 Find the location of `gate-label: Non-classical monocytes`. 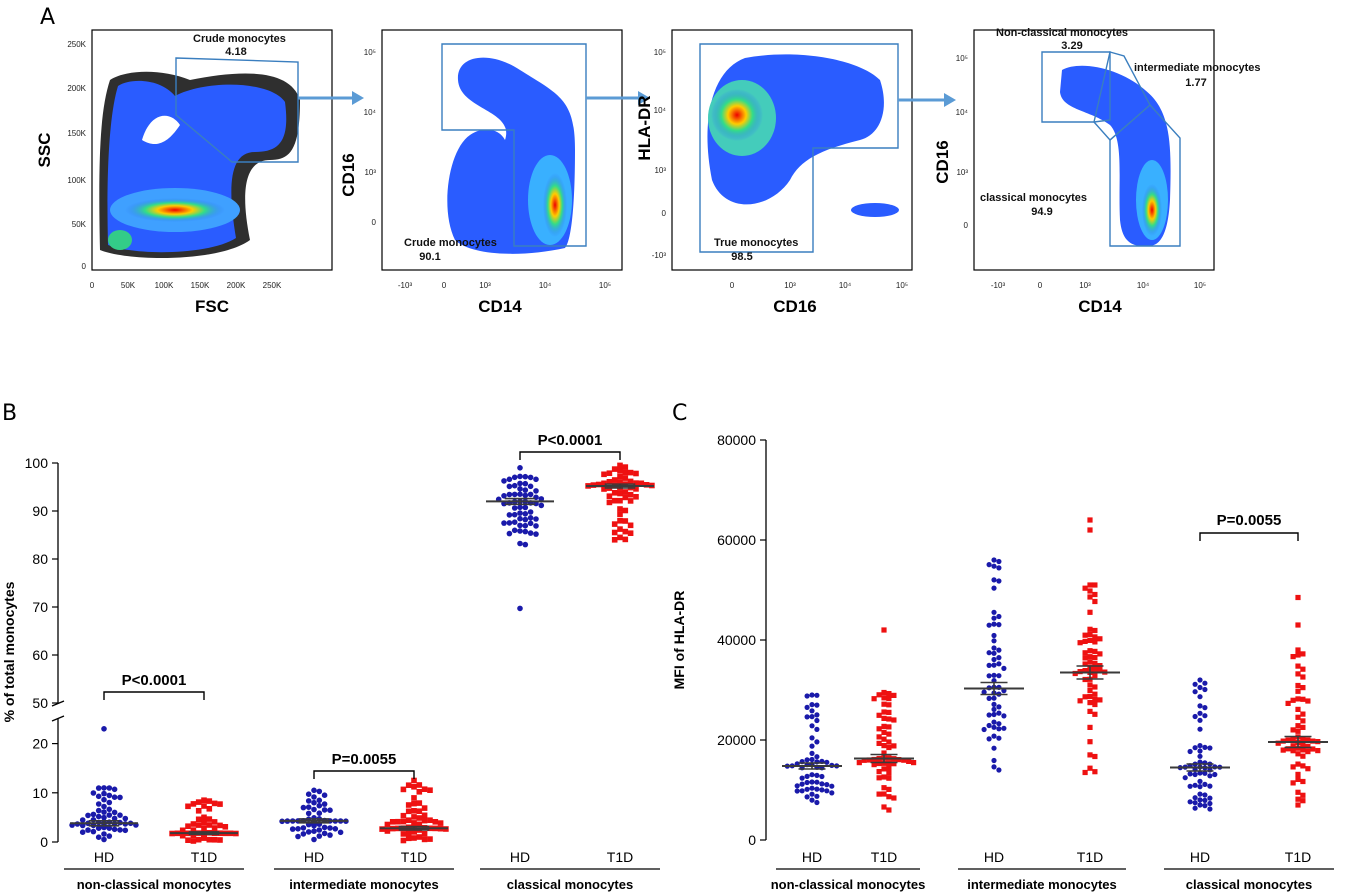

gate-label: Non-classical monocytes is located at coordinates (1062, 33).